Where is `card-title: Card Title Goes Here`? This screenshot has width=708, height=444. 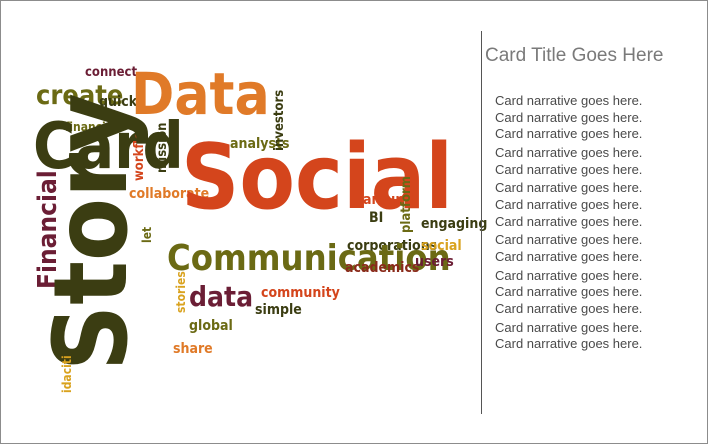 card-title: Card Title Goes Here is located at coordinates (574, 55).